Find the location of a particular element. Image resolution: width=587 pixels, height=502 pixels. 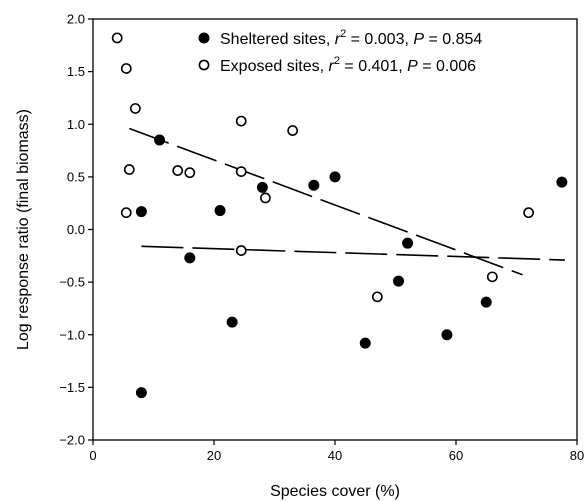

y-tick-label: −1.0 is located at coordinates (72, 334).